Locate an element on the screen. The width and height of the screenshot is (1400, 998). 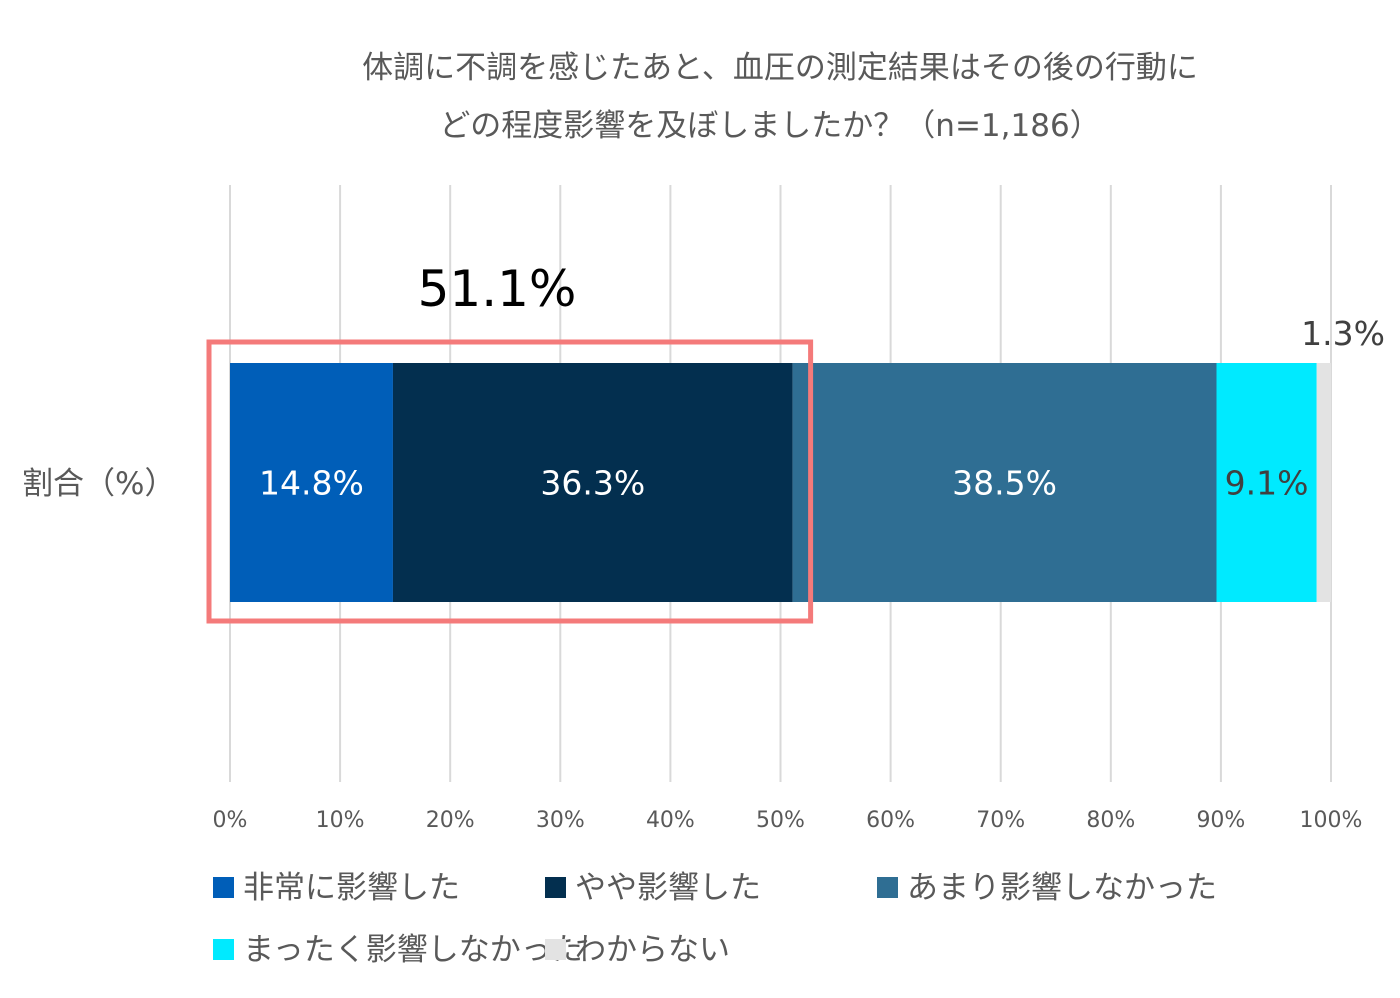
x-tick-label: 10% is located at coordinates (340, 820).